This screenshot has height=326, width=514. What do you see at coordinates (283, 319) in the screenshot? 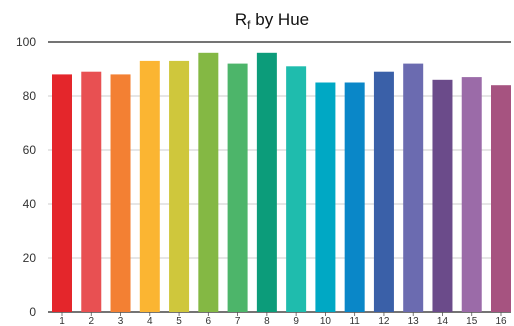
I see `x-axis-tick-labels: 1 2 3 4 5 6 7 8 9 10 11 12 13 14 15 16` at bounding box center [283, 319].